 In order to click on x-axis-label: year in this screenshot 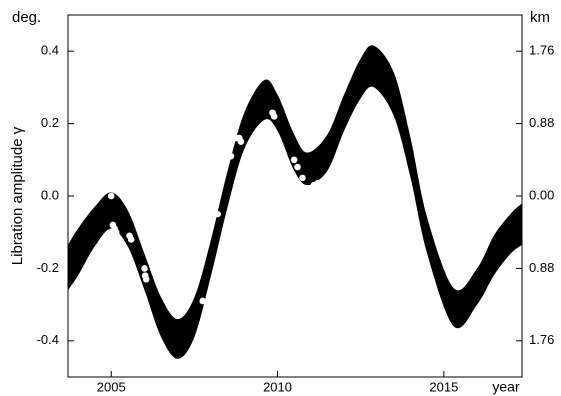, I will do `click(506, 387)`.